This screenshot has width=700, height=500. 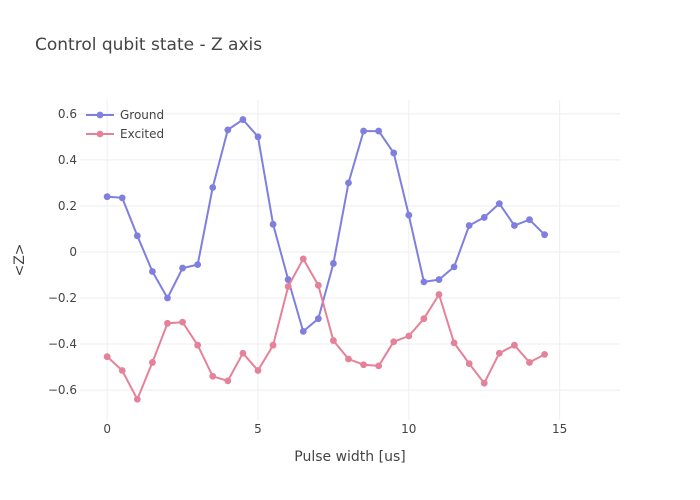 I want to click on x-axis-ticks: 0 5 10 15, so click(x=335, y=429).